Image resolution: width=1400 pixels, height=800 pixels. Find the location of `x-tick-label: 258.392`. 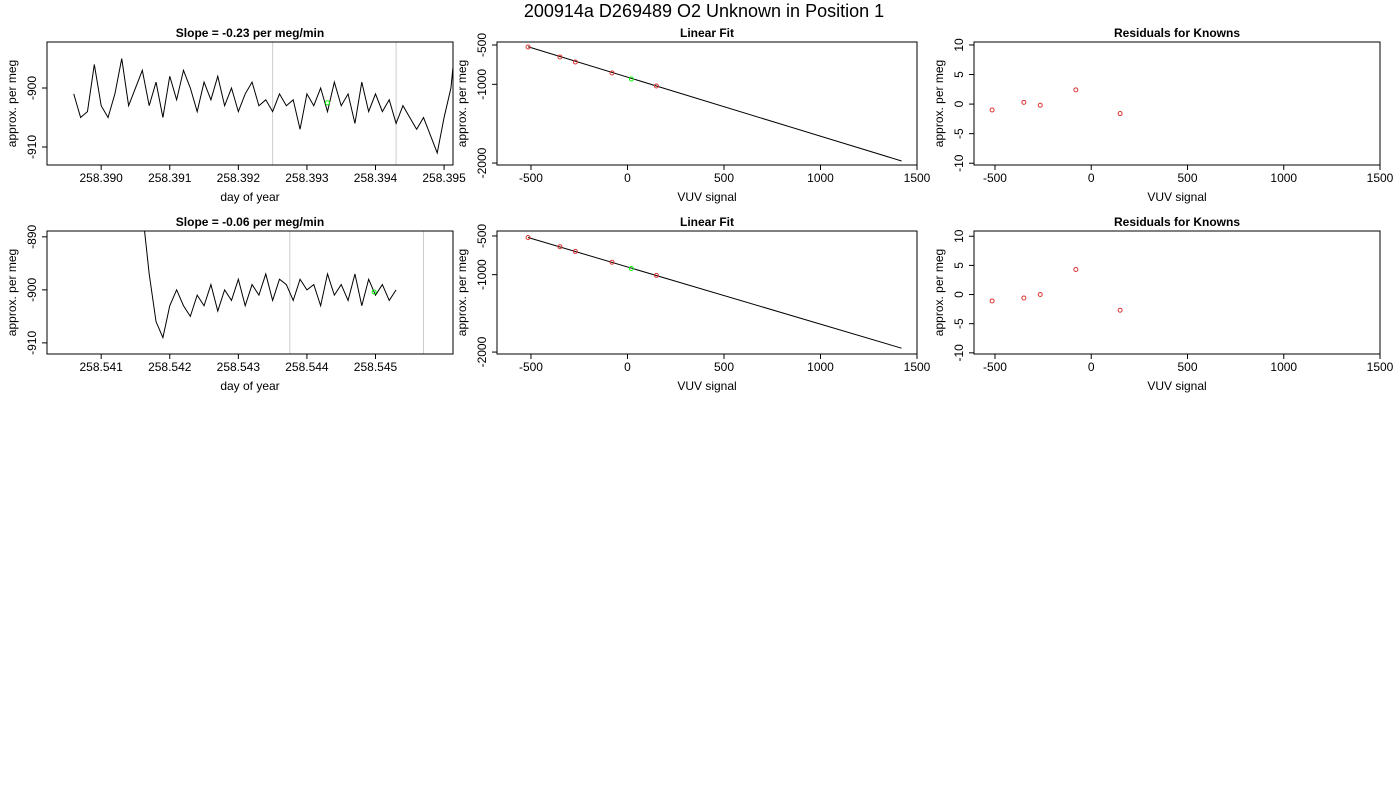

x-tick-label: 258.392 is located at coordinates (239, 178).